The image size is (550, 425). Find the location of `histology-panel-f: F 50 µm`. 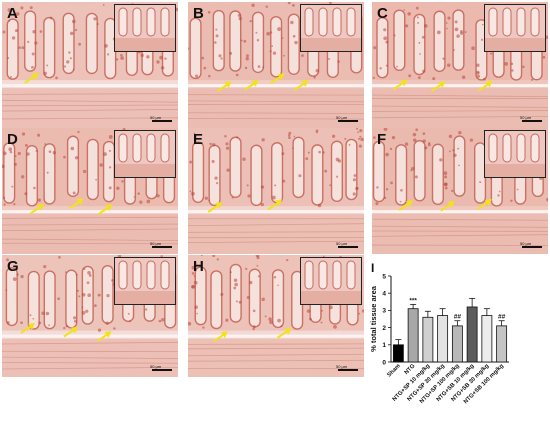

histology-panel-f: F 50 µm is located at coordinates (460, 191).